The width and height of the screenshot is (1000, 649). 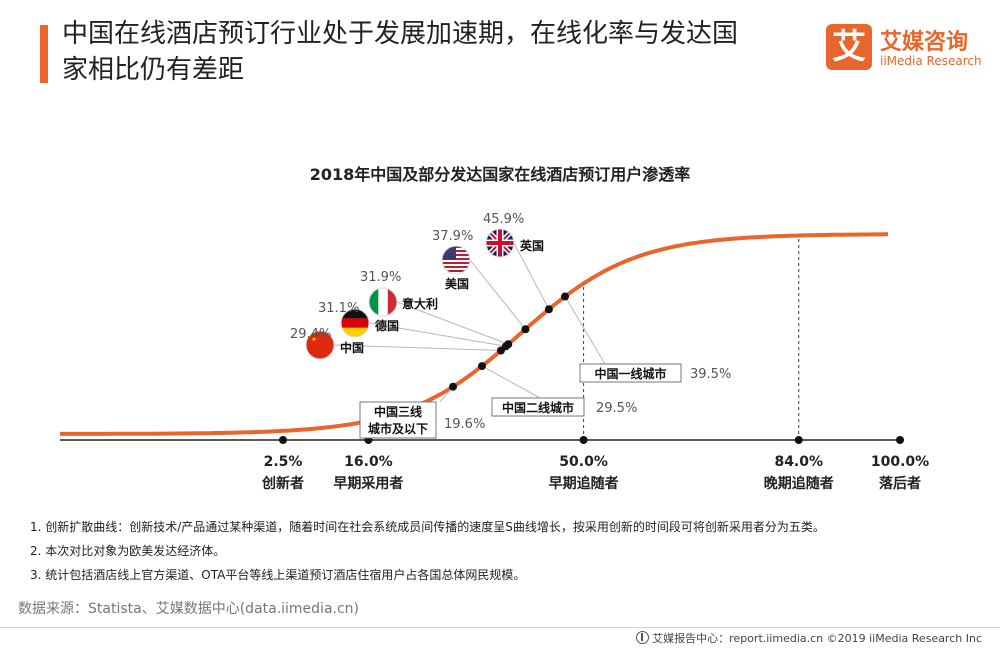 I want to click on name-label-usa-flag: 美国, so click(x=457, y=283).